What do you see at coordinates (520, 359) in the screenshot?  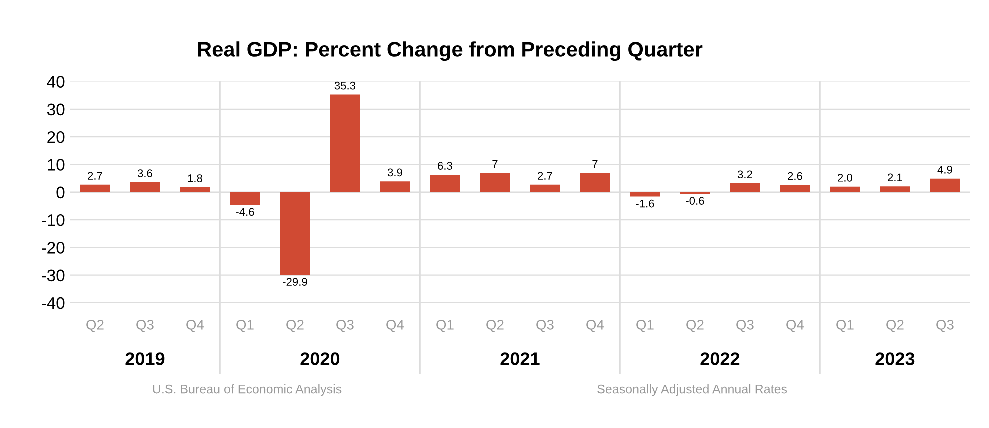 I see `text: 2021` at bounding box center [520, 359].